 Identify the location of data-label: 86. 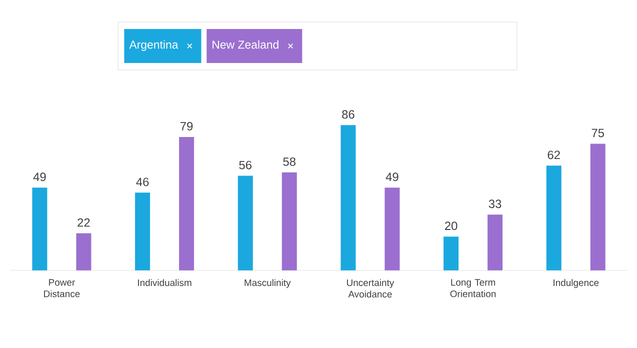
(348, 114).